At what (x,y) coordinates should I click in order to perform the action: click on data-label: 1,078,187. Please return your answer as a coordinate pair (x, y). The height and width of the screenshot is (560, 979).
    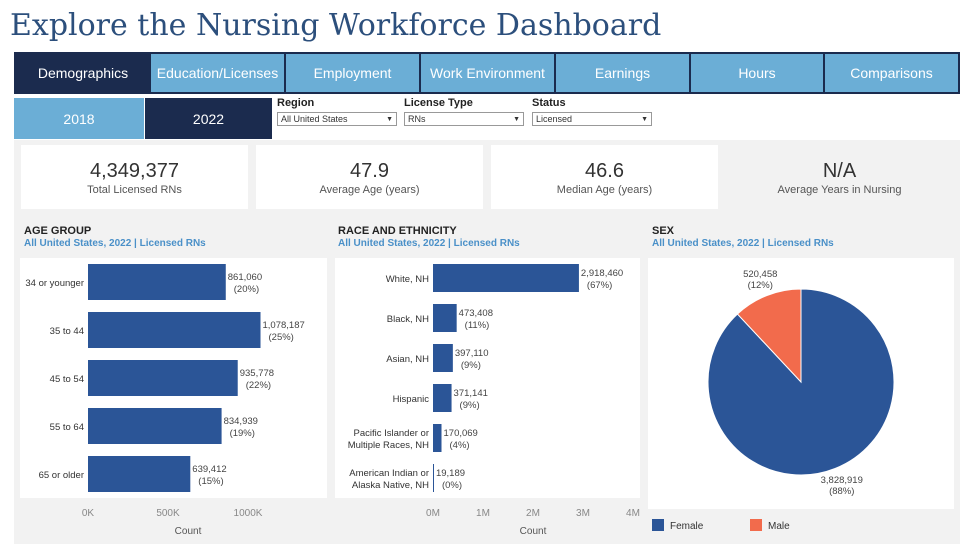
    Looking at the image, I should click on (284, 325).